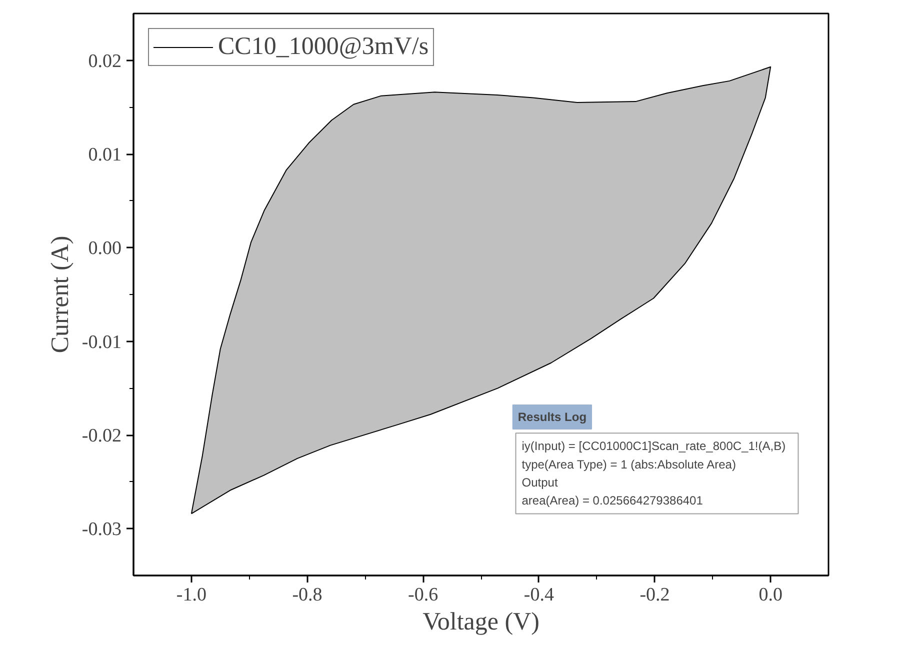  What do you see at coordinates (770, 595) in the screenshot?
I see `x-tick-label: 0.0` at bounding box center [770, 595].